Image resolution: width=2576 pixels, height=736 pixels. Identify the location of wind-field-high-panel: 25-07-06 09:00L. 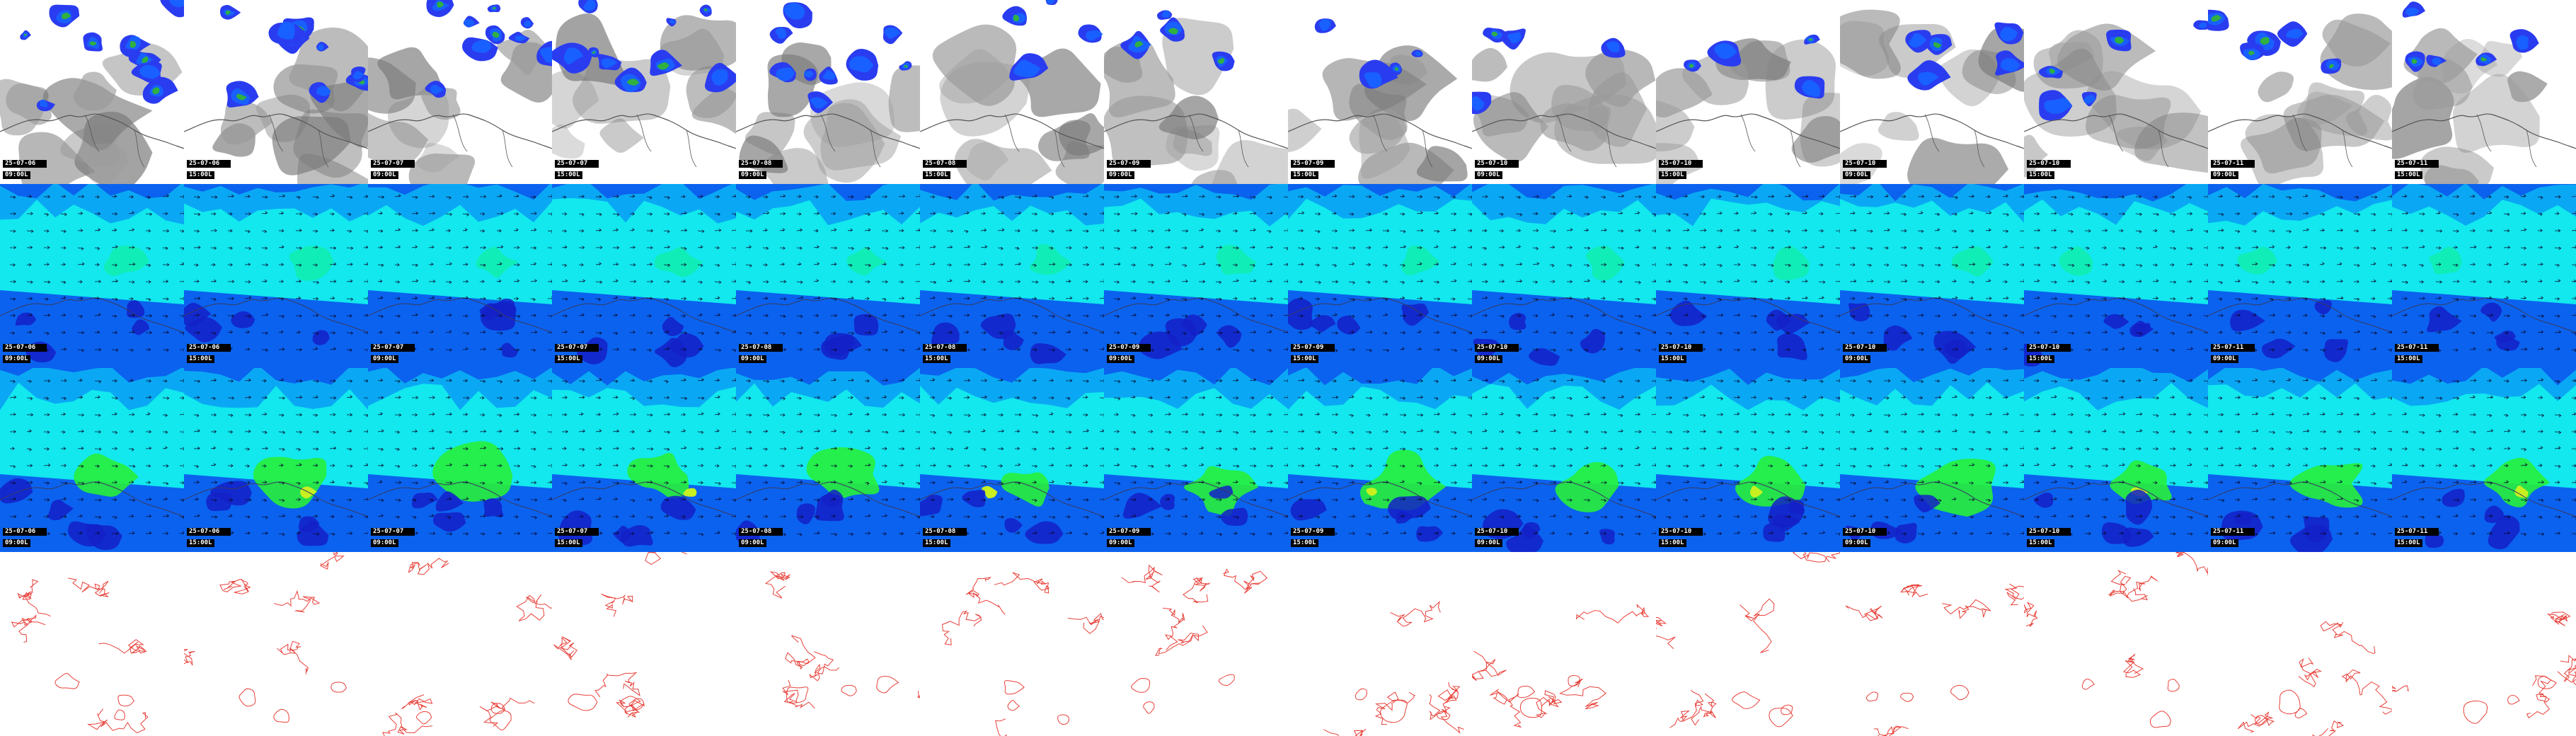
(92, 460).